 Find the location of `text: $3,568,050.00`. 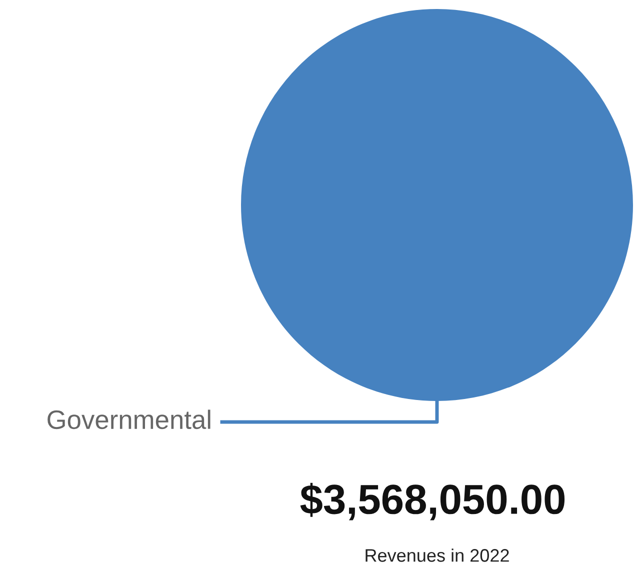

text: $3,568,050.00 is located at coordinates (432, 501).